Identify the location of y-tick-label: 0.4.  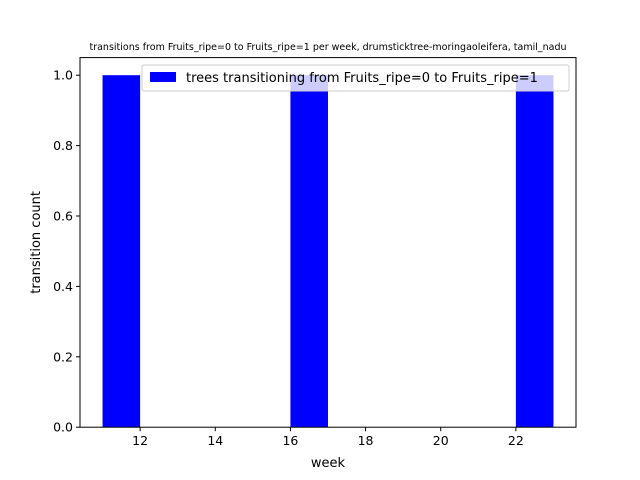
(63, 286).